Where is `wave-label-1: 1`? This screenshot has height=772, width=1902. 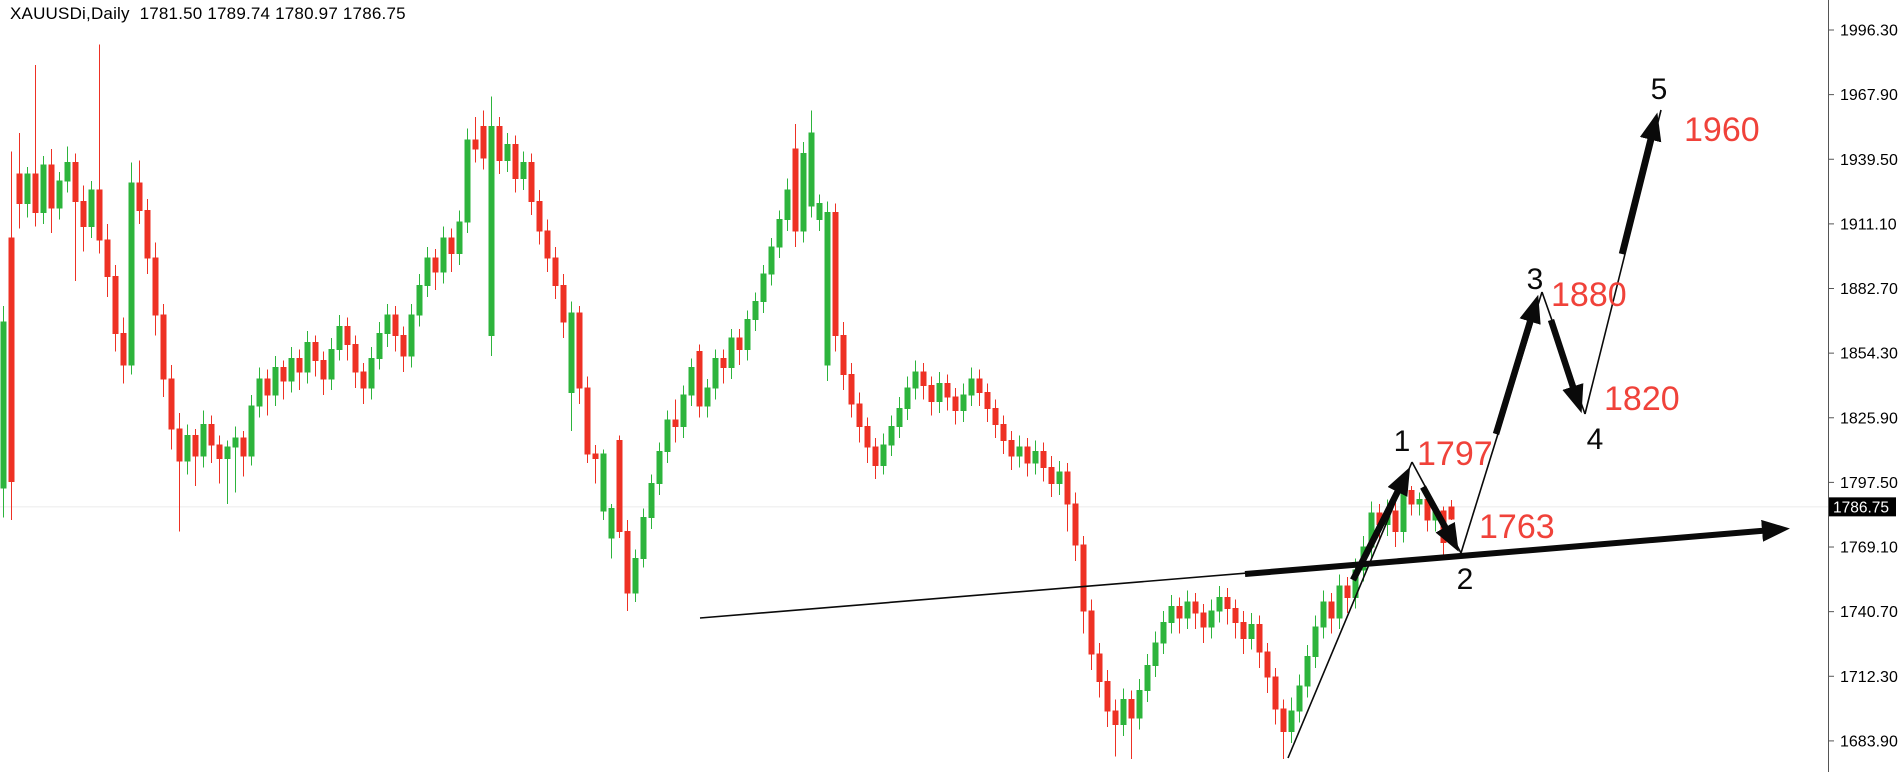 wave-label-1: 1 is located at coordinates (1402, 441).